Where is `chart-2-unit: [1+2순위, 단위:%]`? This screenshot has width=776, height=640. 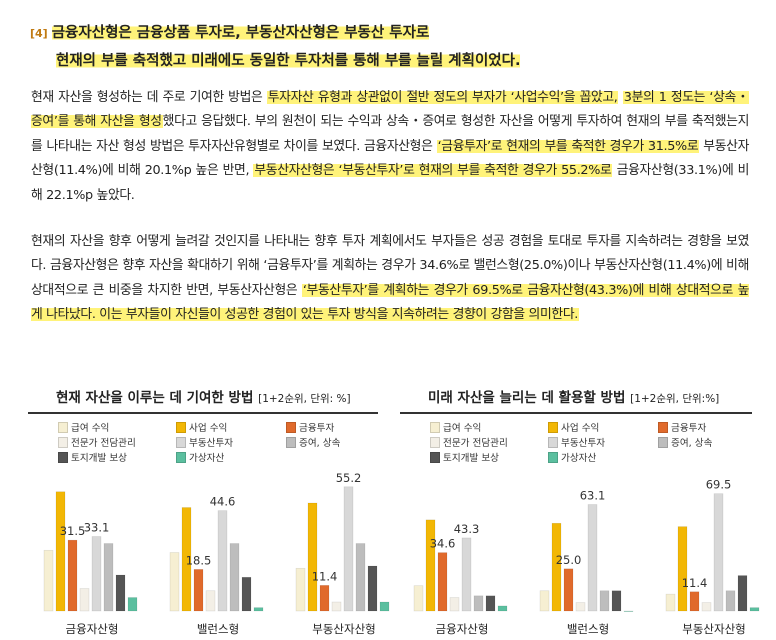
chart-2-unit: [1+2순위, 단위:%] is located at coordinates (675, 399).